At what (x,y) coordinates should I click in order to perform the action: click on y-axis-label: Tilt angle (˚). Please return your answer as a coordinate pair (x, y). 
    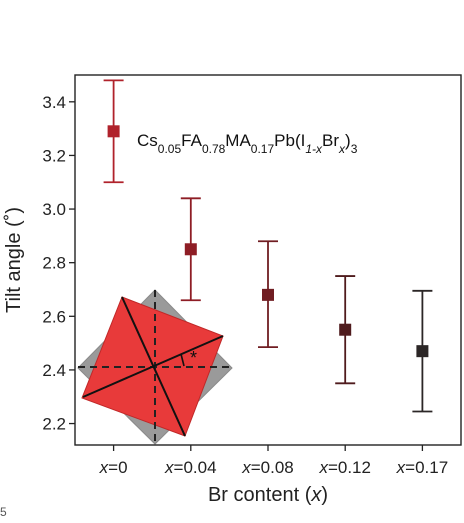
    Looking at the image, I should click on (14, 260).